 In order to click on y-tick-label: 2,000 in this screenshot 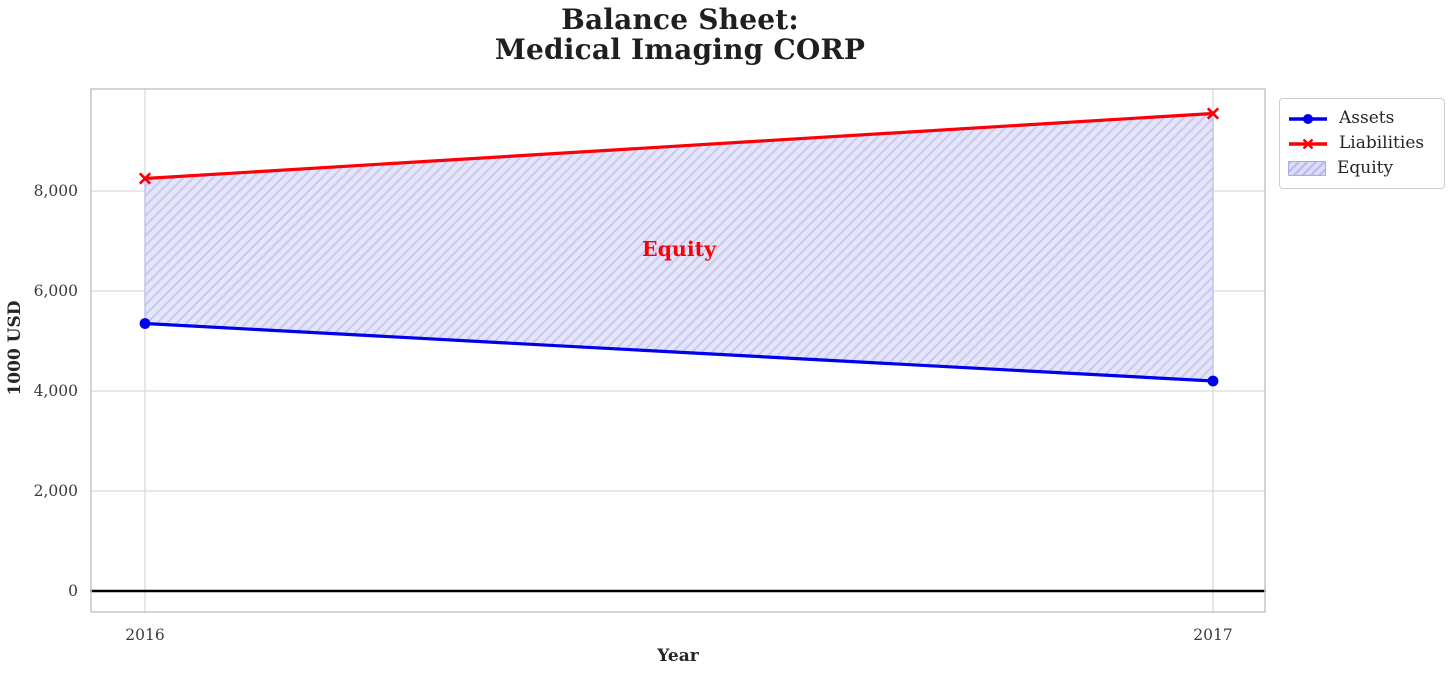, I will do `click(55, 491)`.